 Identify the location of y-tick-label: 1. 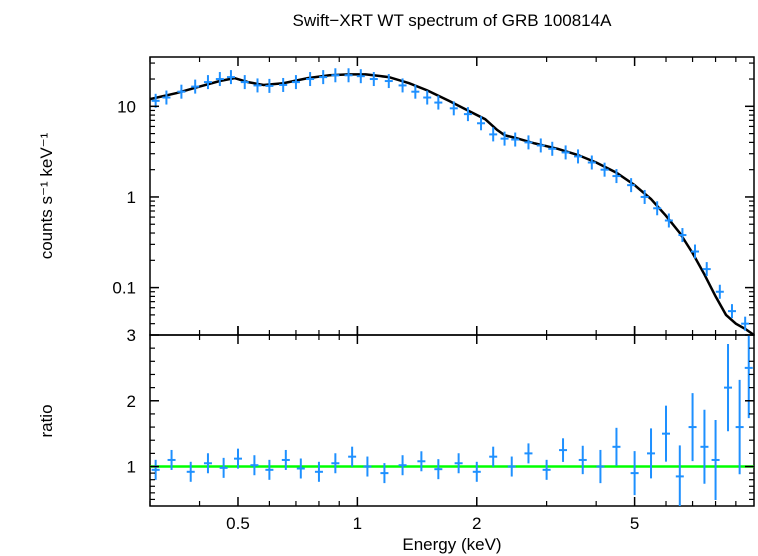
(131, 197).